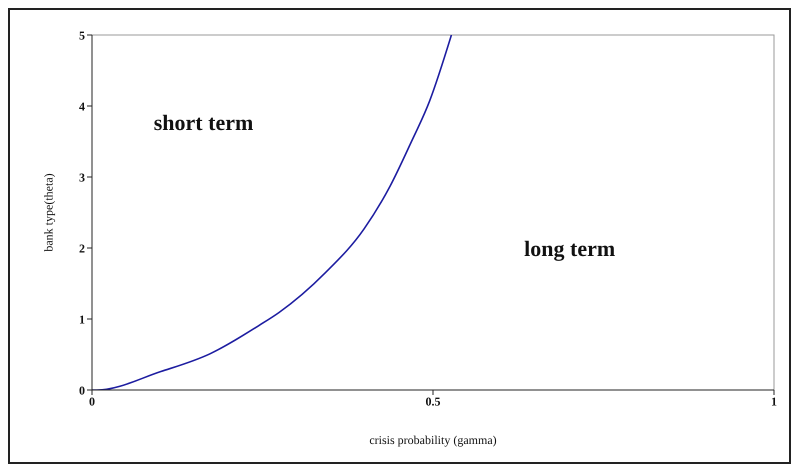 The image size is (799, 472). Describe the element at coordinates (204, 123) in the screenshot. I see `annotation: short term` at that location.